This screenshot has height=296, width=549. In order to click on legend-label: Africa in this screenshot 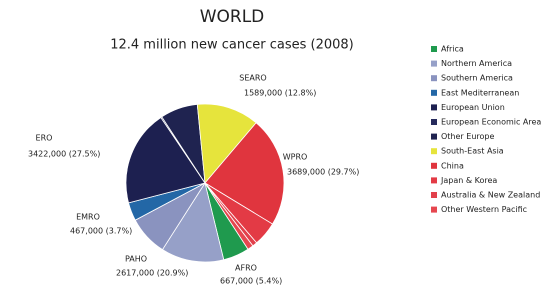, I will do `click(452, 49)`.